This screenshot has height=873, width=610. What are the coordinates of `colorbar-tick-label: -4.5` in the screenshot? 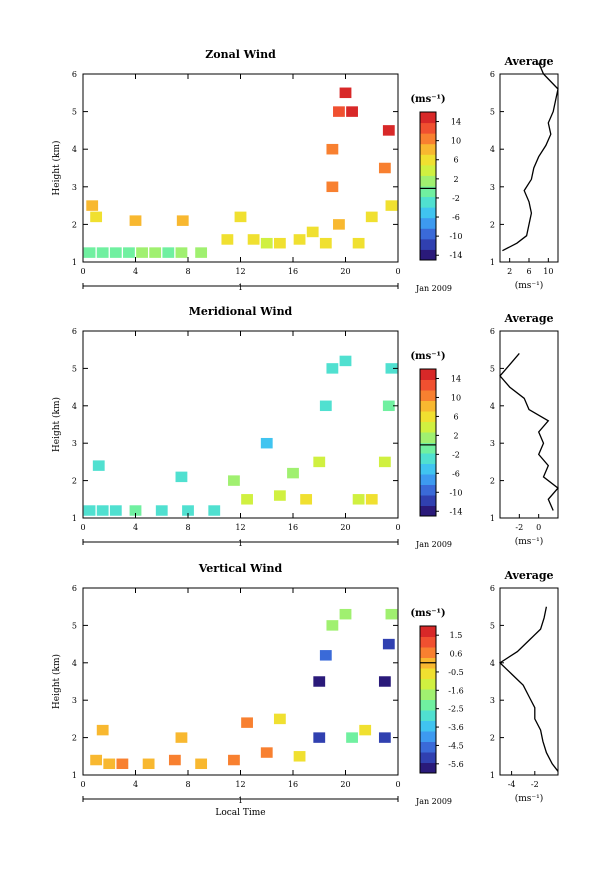 It's located at (455, 745).